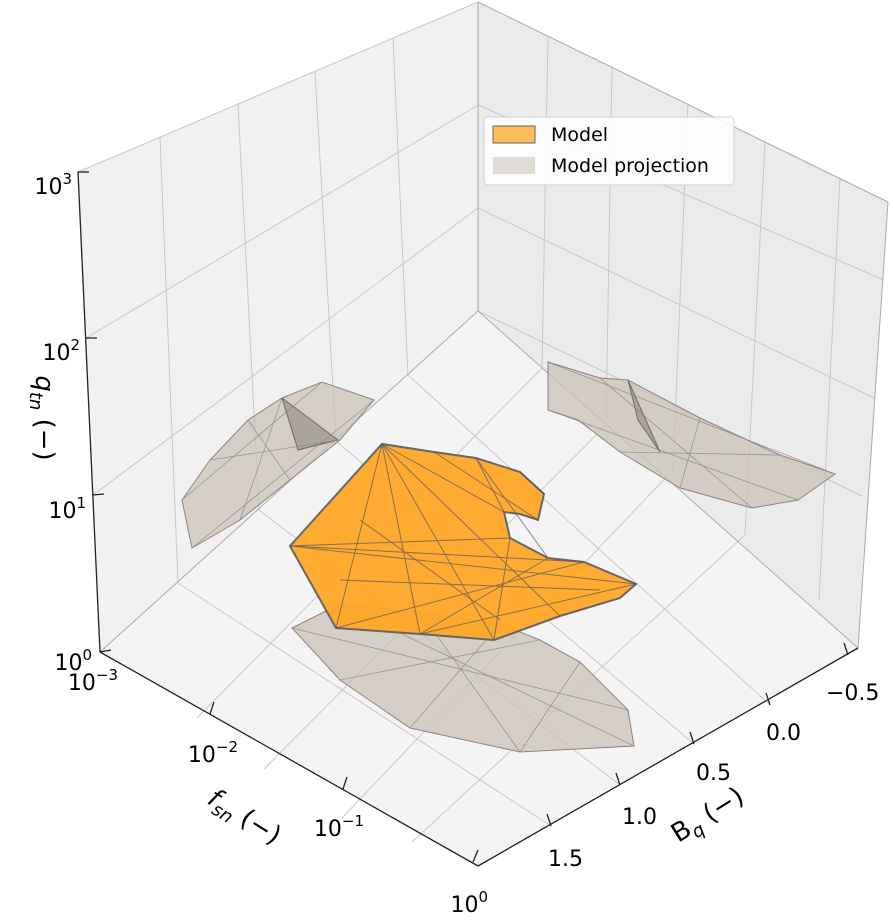 This screenshot has height=923, width=893. Describe the element at coordinates (514, 165) in the screenshot. I see `legend-swatch-projection` at that location.